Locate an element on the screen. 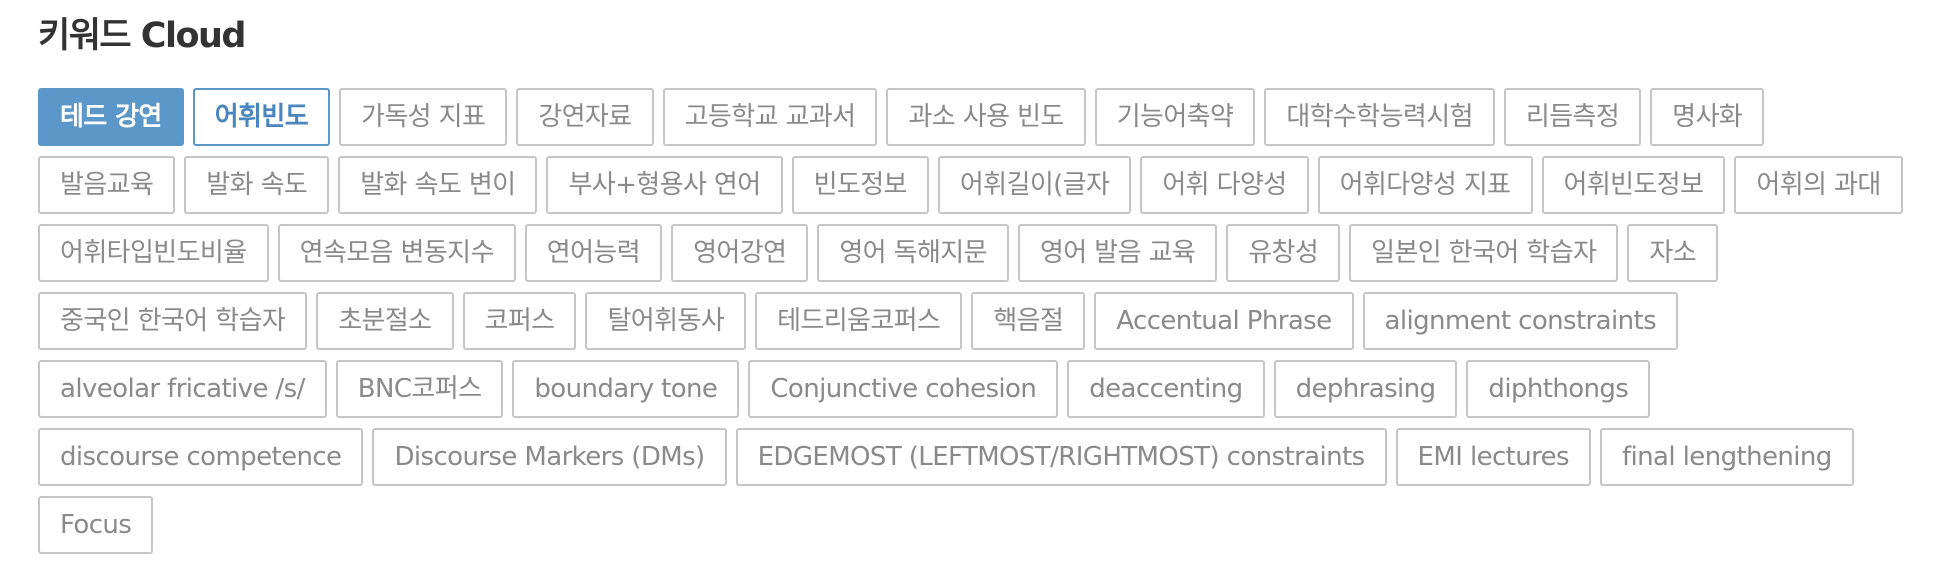  keyword-tag: 유창성 is located at coordinates (1283, 253).